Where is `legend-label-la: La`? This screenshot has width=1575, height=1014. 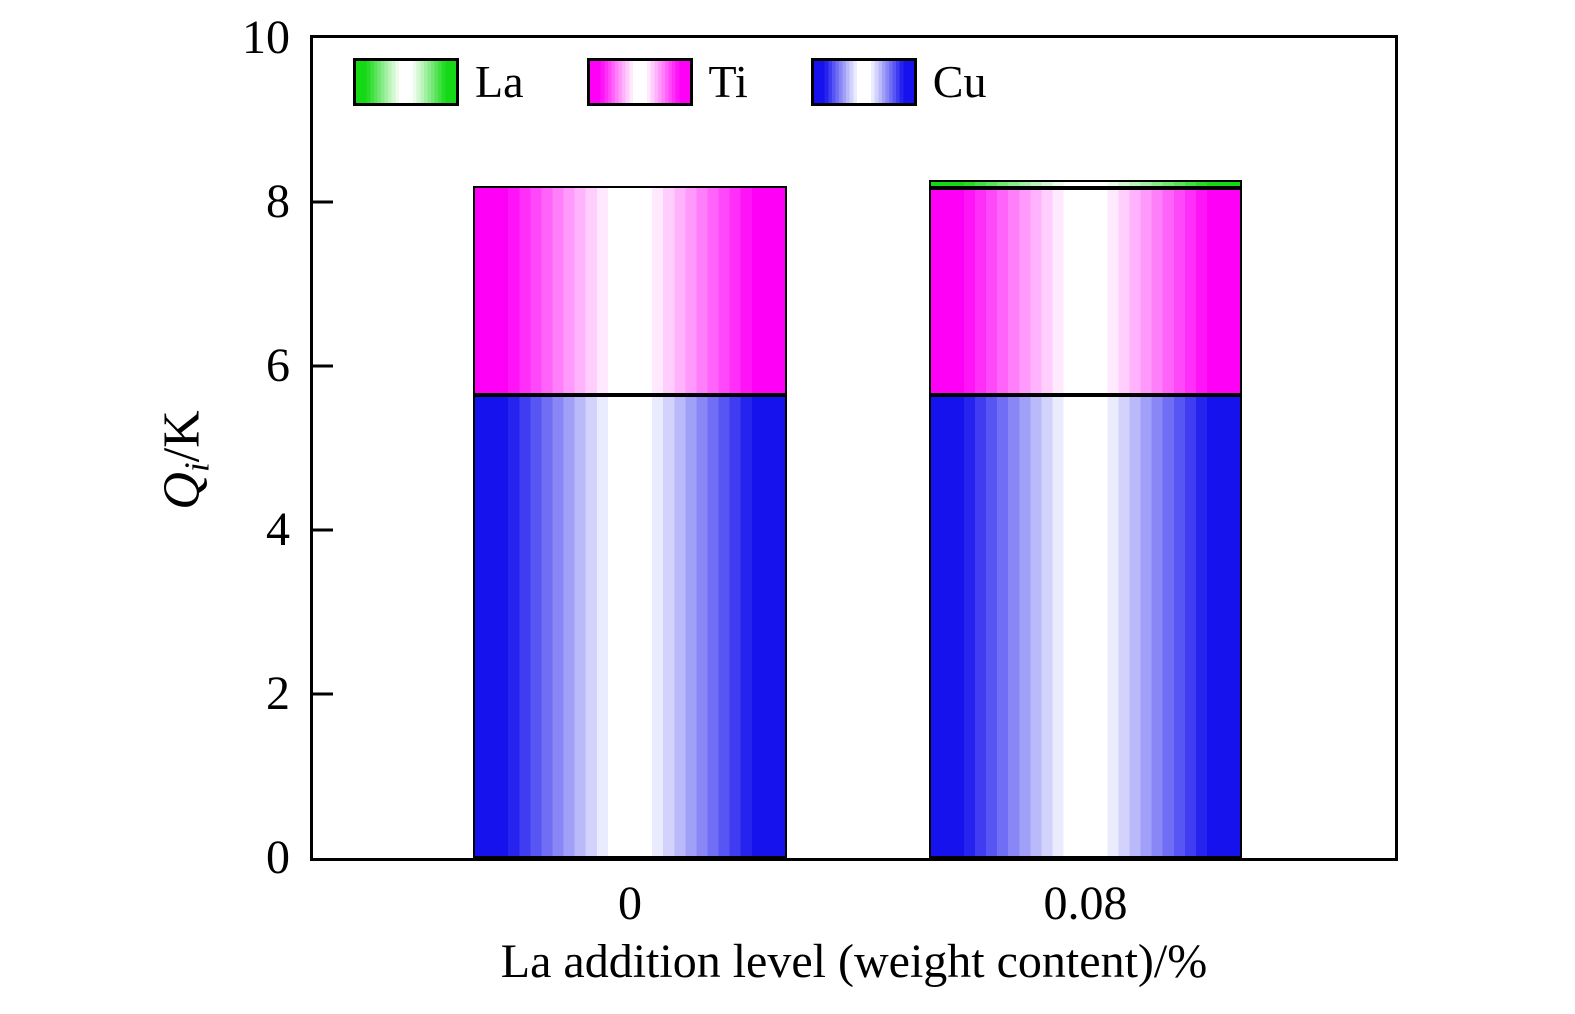
legend-label-la: La is located at coordinates (499, 81).